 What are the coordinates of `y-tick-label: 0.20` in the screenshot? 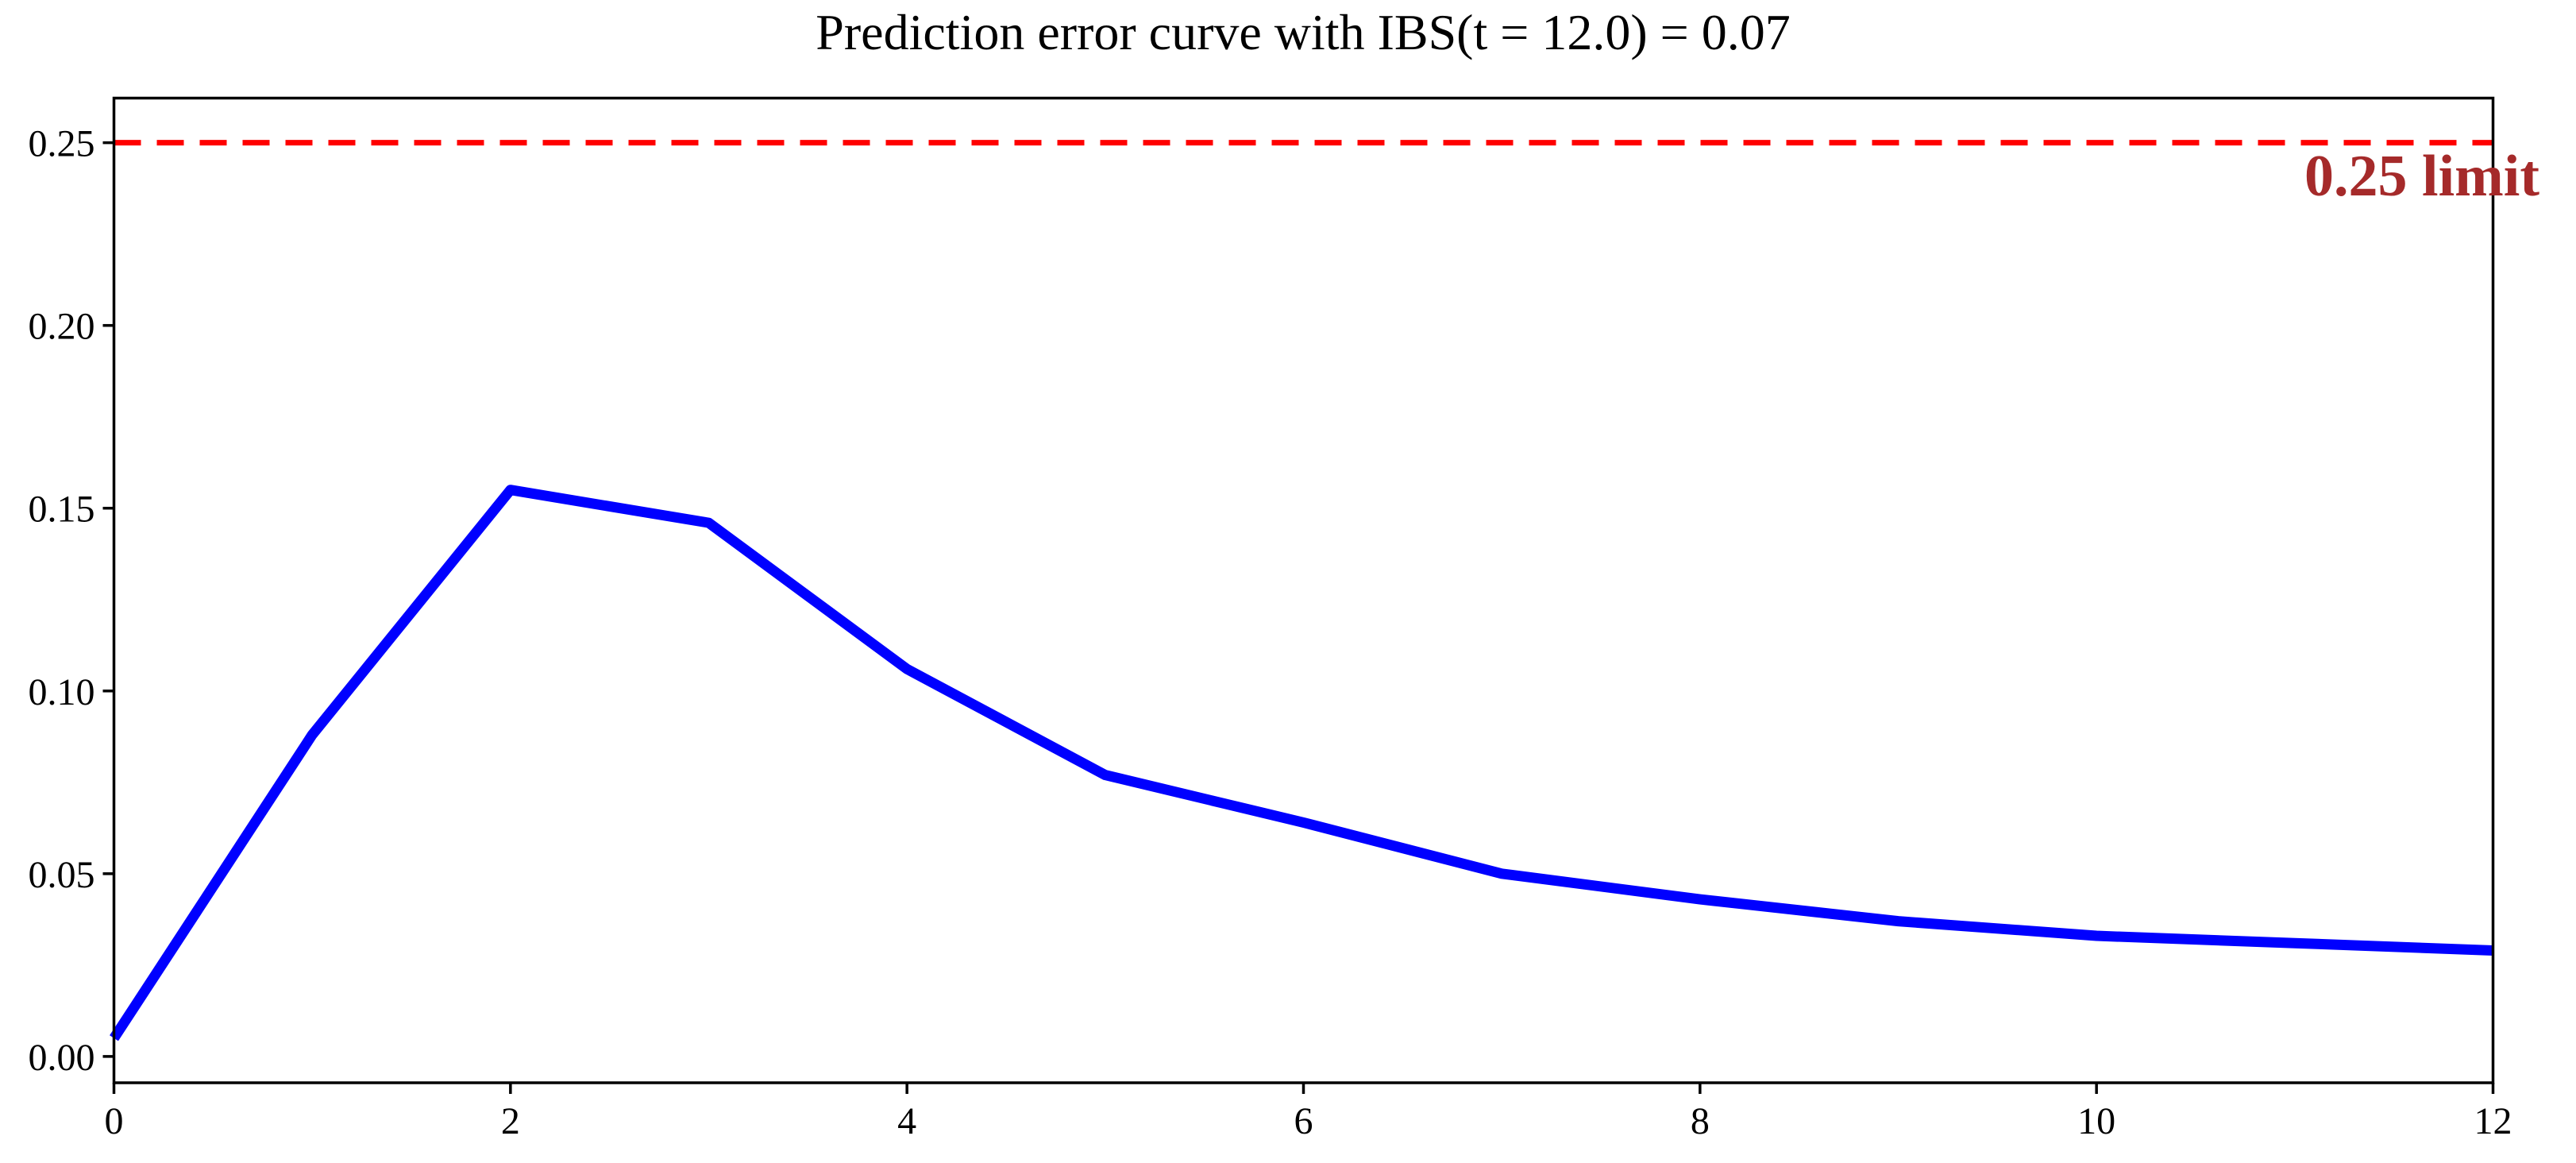 It's located at (62, 327).